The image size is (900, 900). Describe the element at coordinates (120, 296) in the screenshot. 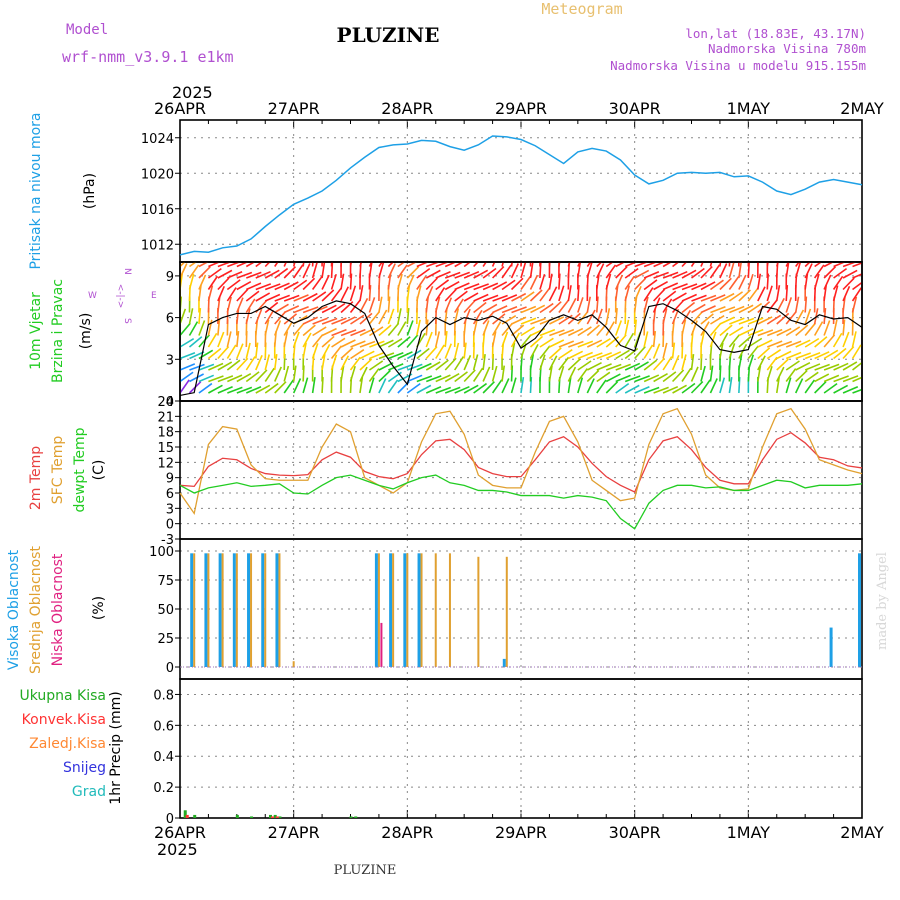

I see `compass-arrows: <-|->` at that location.